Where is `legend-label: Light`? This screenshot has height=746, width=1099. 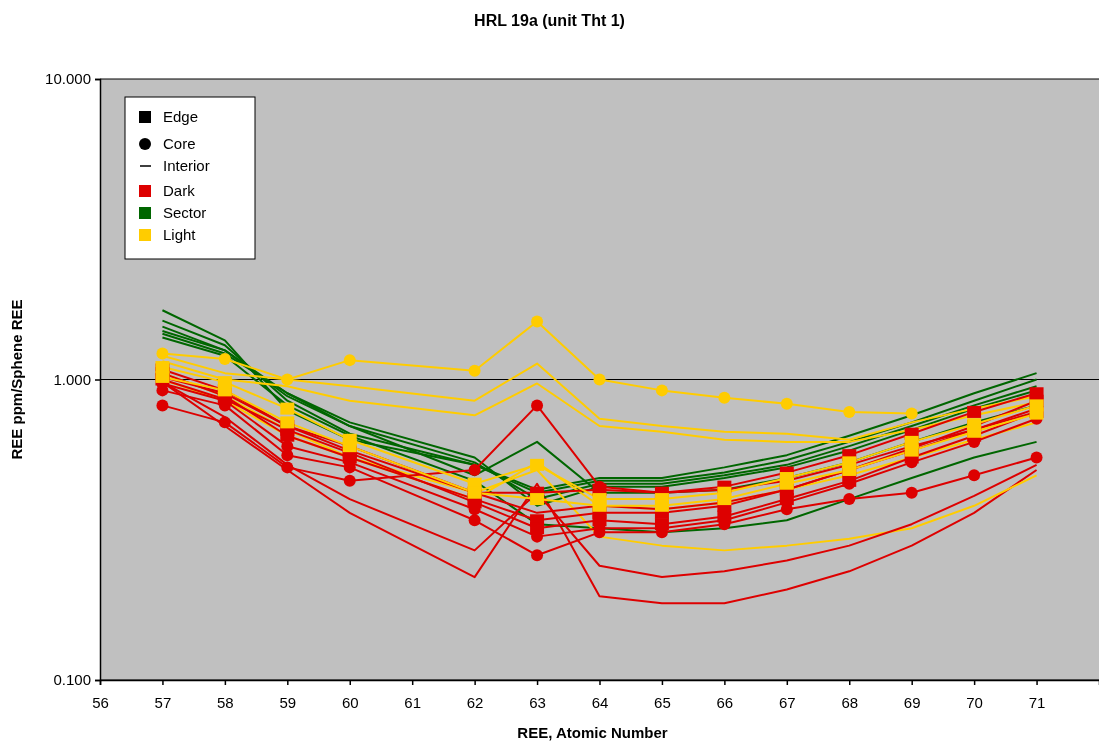
legend-label: Light is located at coordinates (180, 234).